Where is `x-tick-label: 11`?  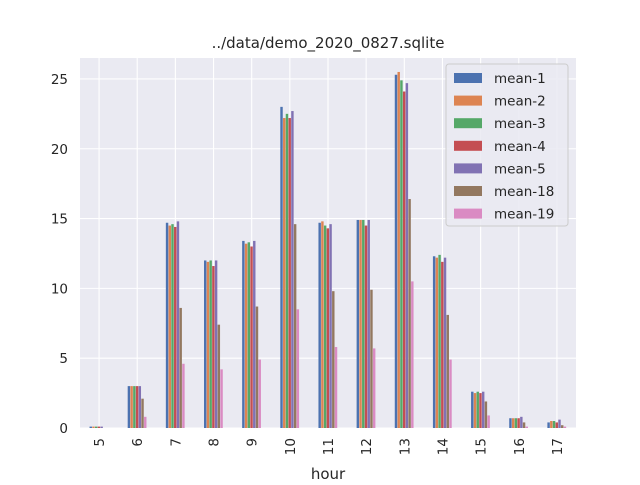 x-tick-label: 11 is located at coordinates (329, 446).